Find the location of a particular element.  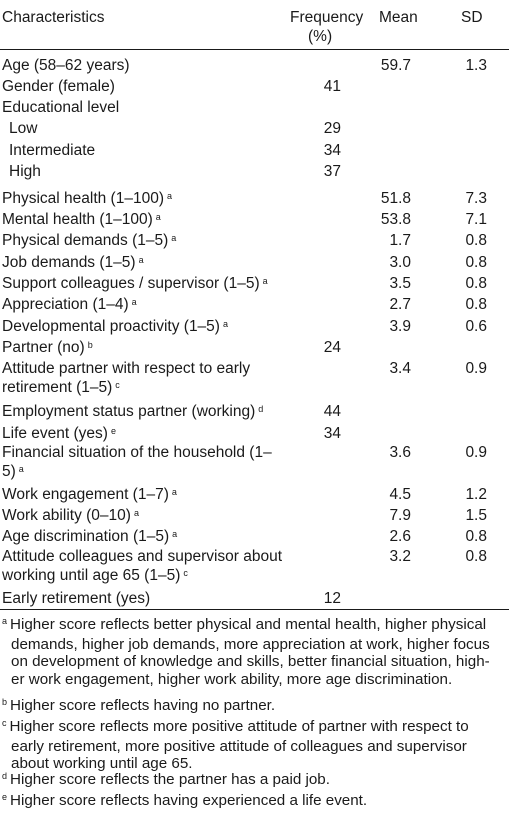

row-label: Partner (no) b is located at coordinates (143, 348).